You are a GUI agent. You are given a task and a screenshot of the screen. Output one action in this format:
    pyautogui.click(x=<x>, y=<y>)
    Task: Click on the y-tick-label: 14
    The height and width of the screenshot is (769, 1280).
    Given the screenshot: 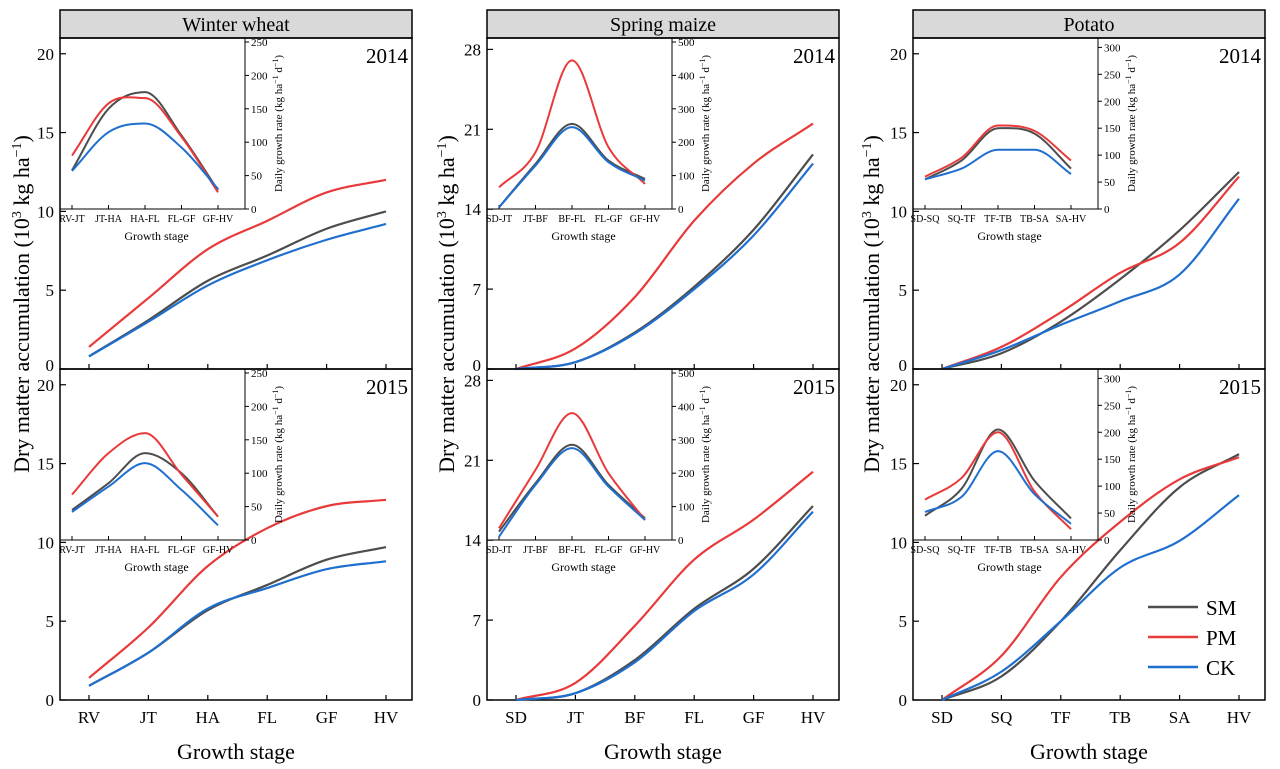 What is the action you would take?
    pyautogui.click(x=473, y=540)
    